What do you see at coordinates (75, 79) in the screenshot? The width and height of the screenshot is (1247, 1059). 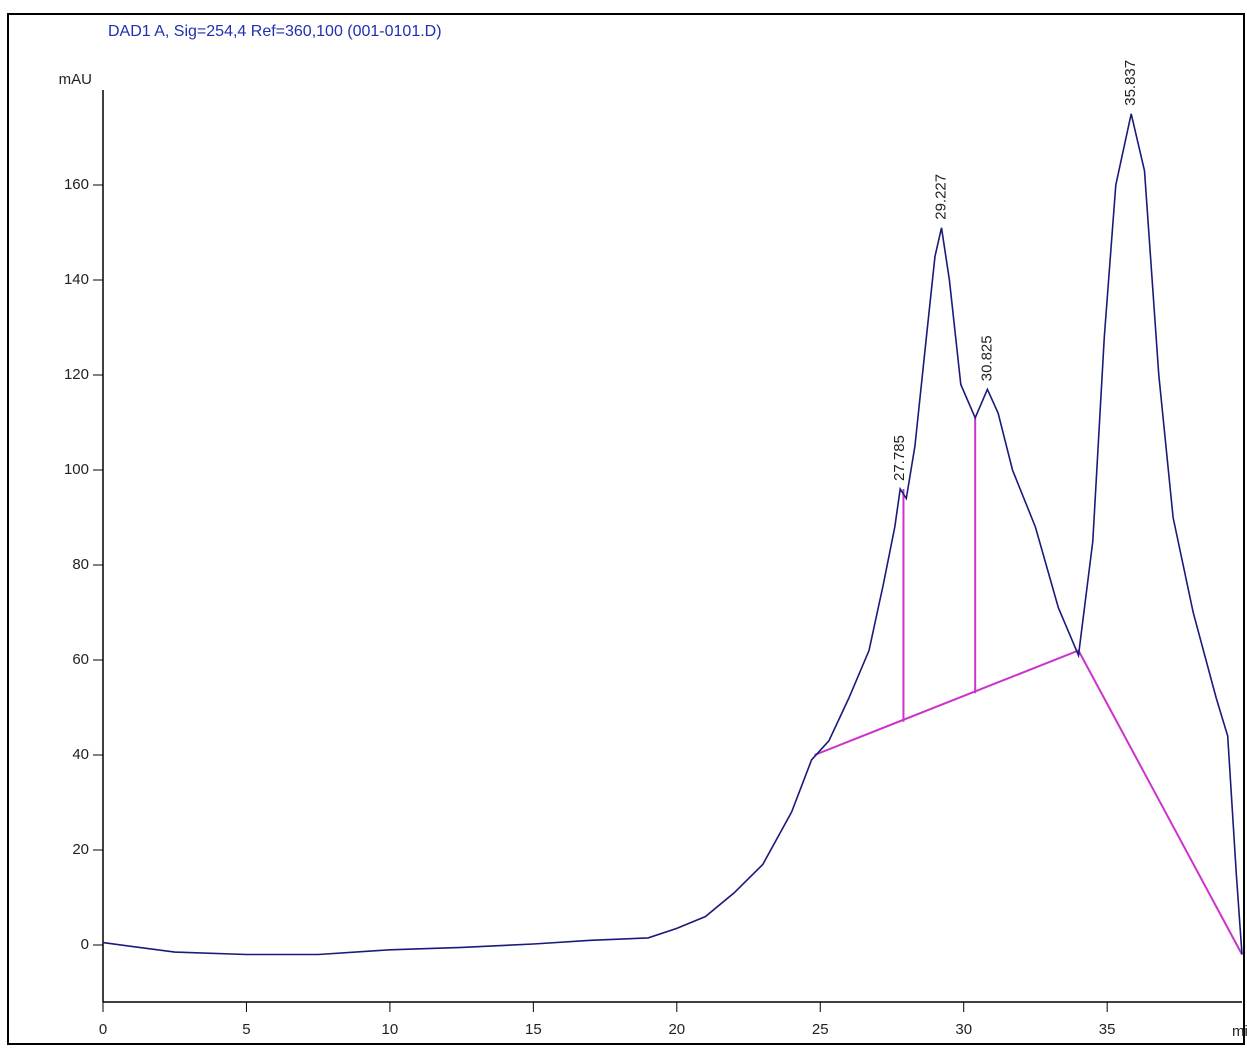 I see `y-axis-label: mAU` at bounding box center [75, 79].